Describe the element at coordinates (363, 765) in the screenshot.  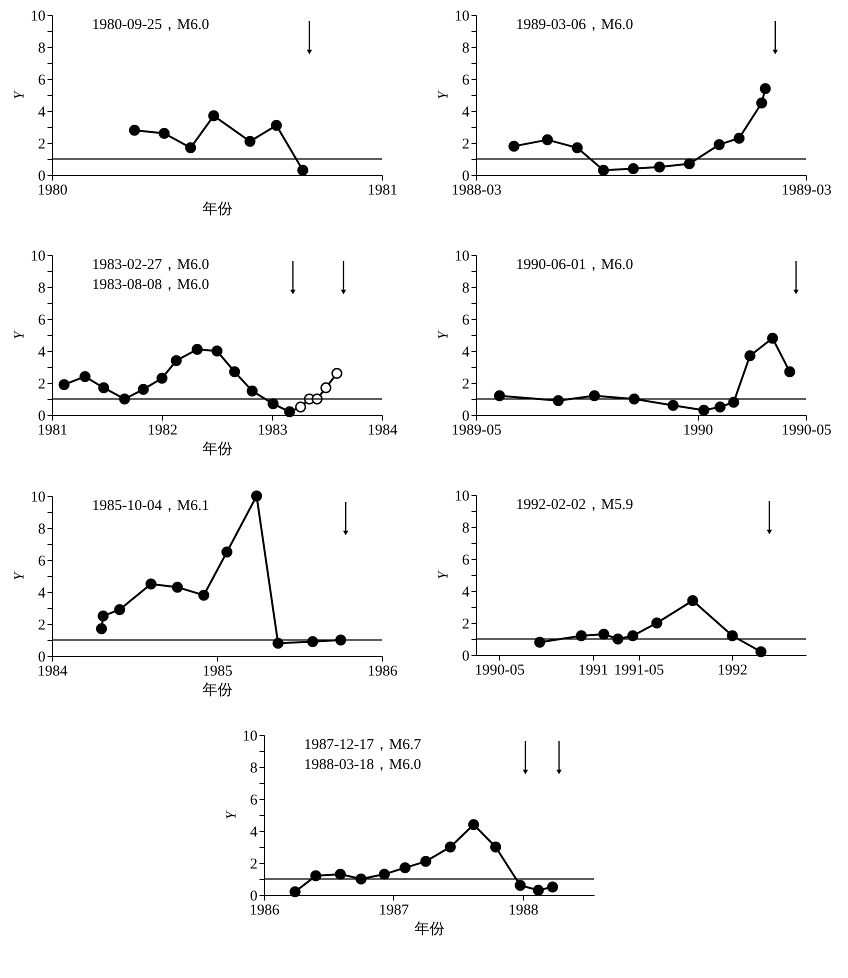
I see `annotation: 1988-03-18，M6.0` at that location.